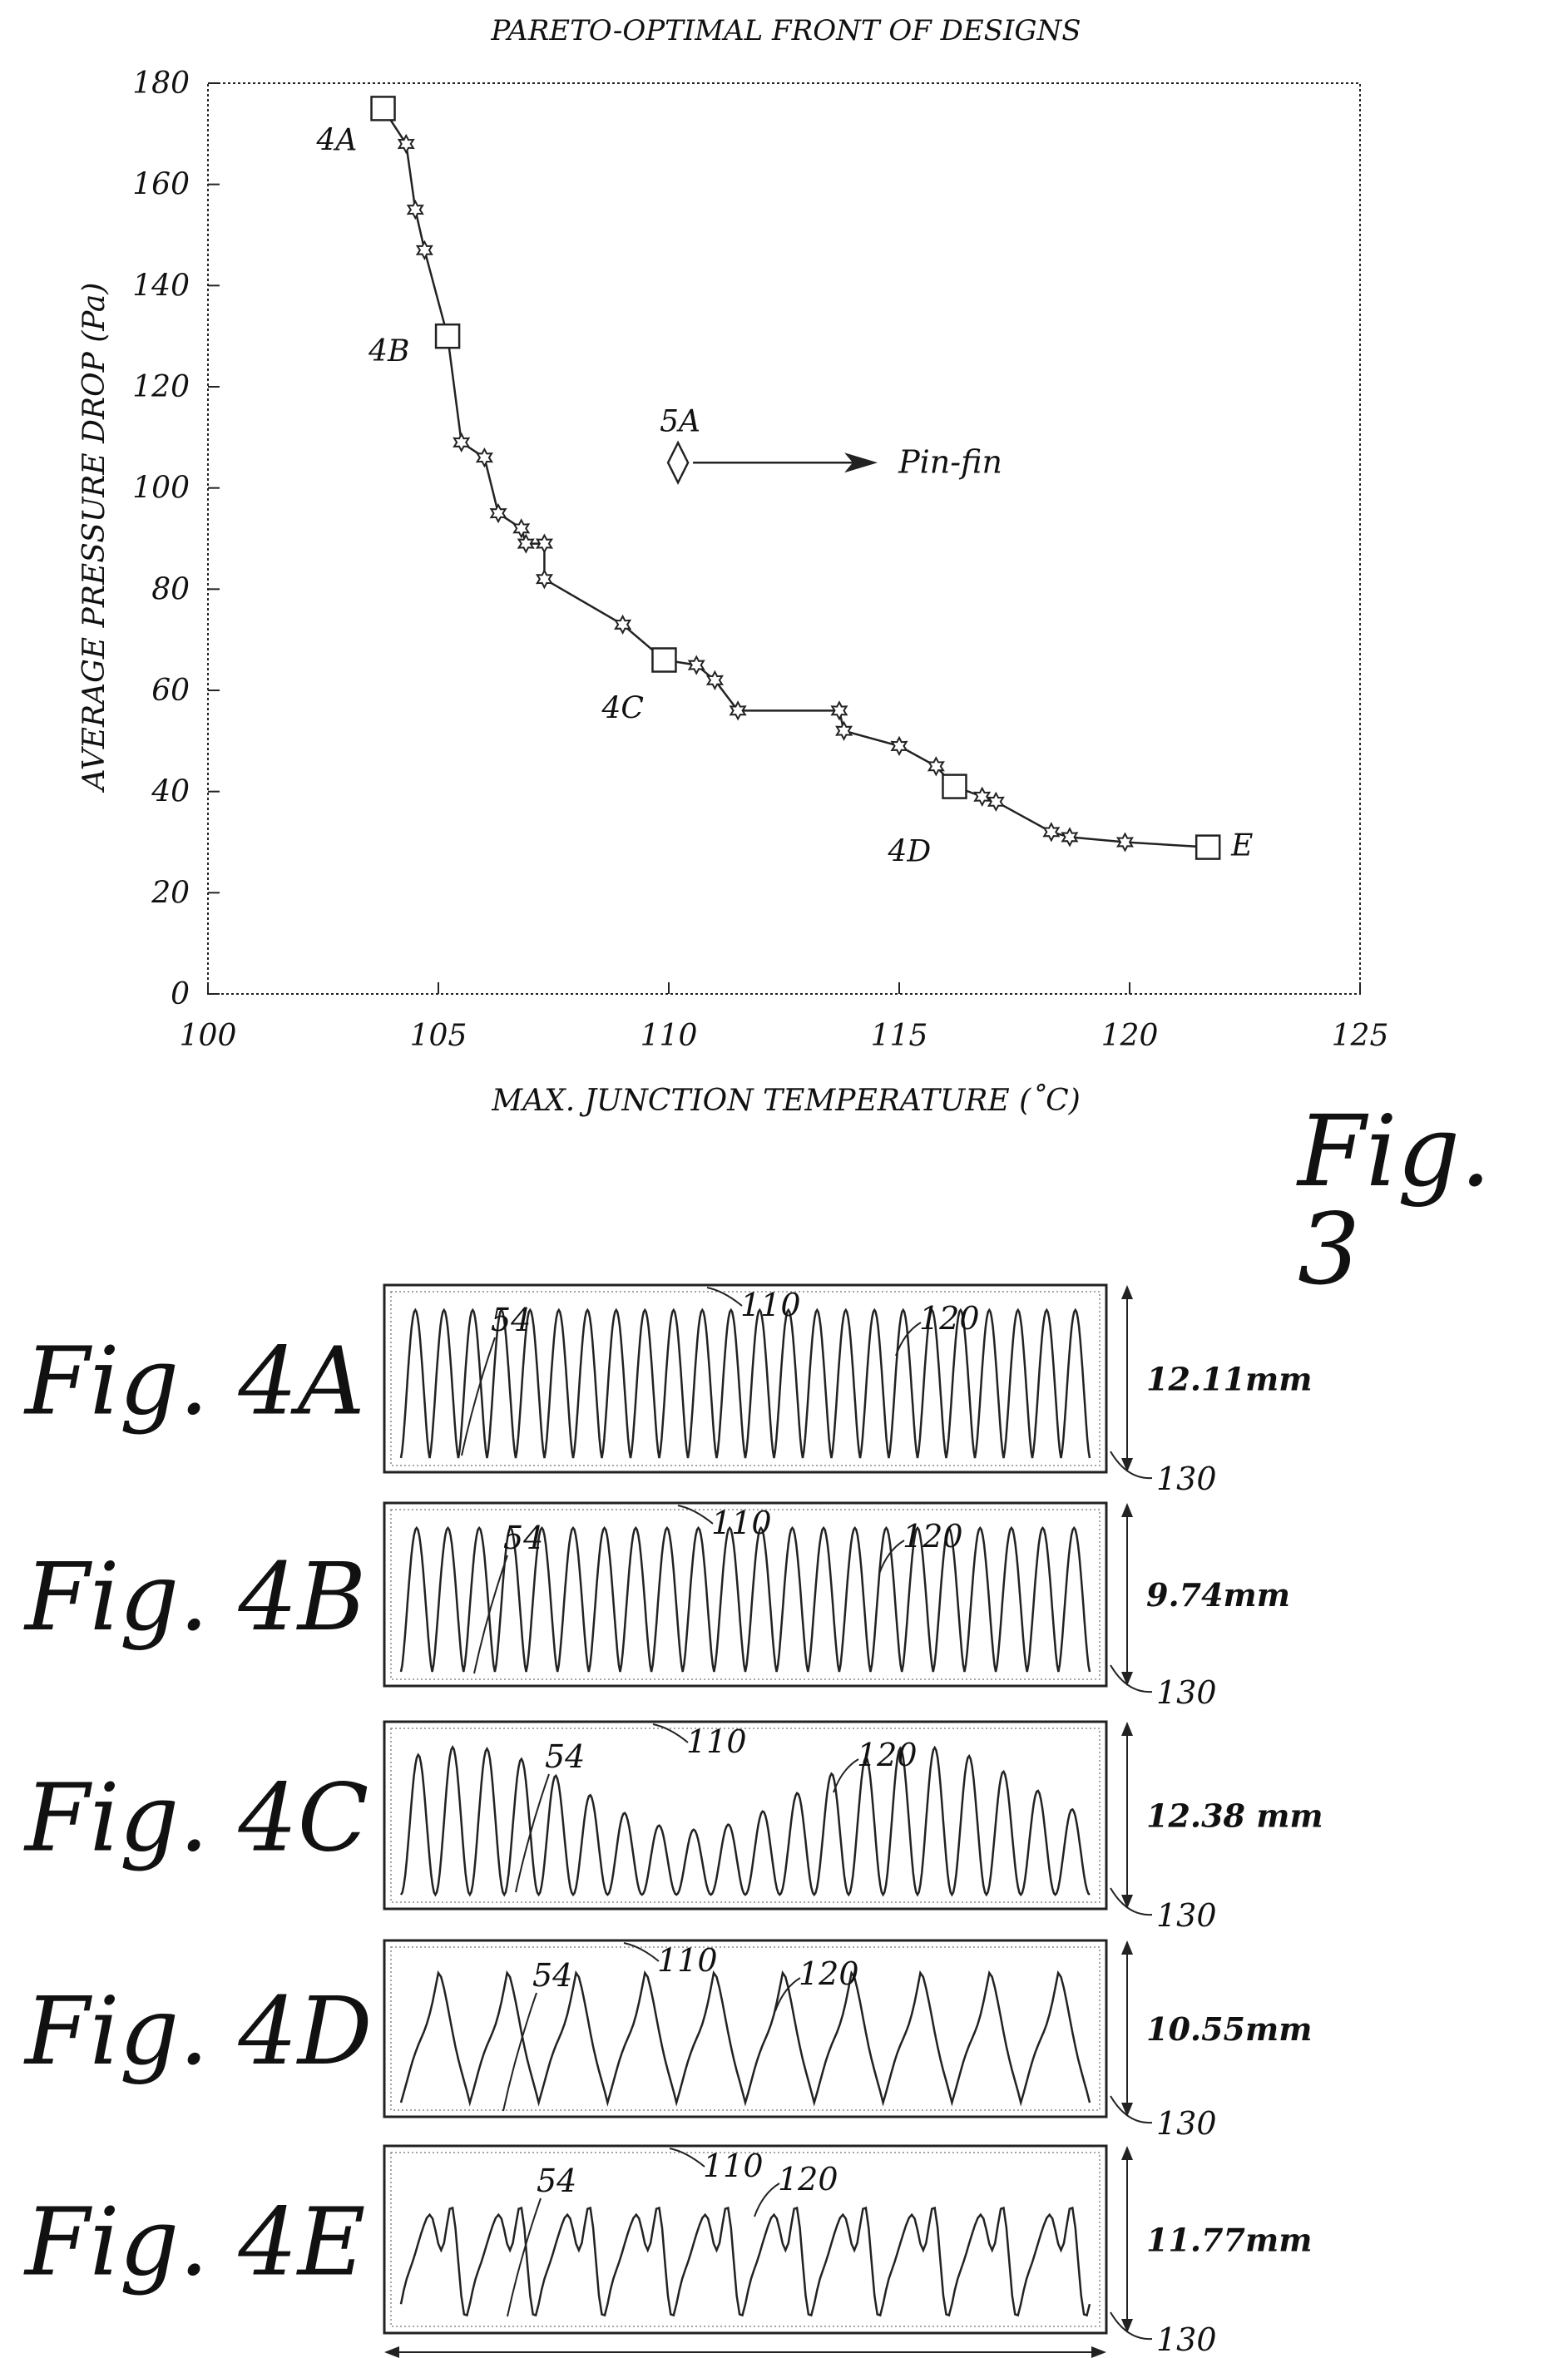 The width and height of the screenshot is (1568, 2358). What do you see at coordinates (170, 691) in the screenshot?
I see `y-tick-label: 60` at bounding box center [170, 691].